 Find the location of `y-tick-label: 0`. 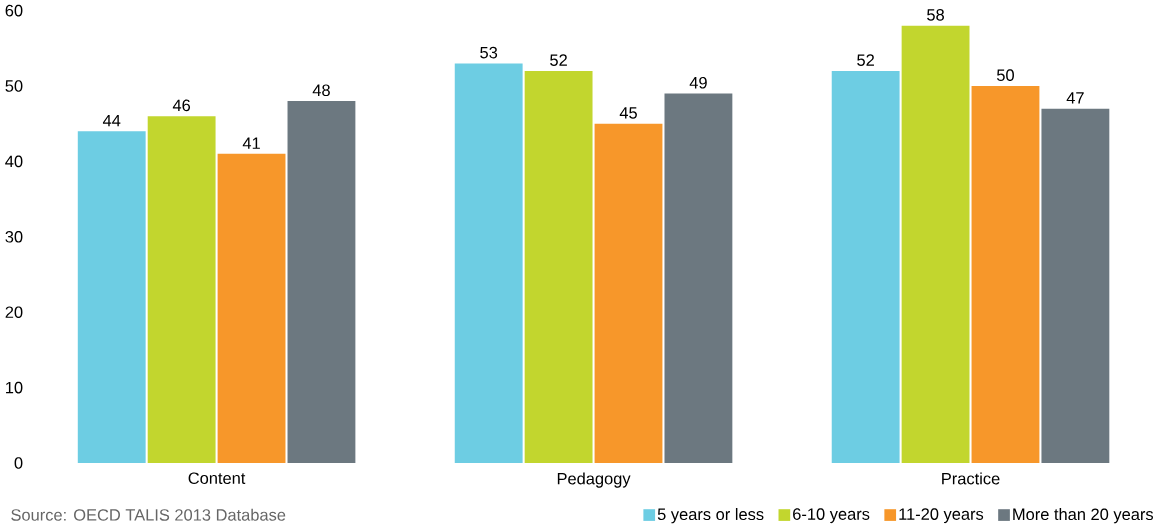

y-tick-label: 0 is located at coordinates (18, 463).